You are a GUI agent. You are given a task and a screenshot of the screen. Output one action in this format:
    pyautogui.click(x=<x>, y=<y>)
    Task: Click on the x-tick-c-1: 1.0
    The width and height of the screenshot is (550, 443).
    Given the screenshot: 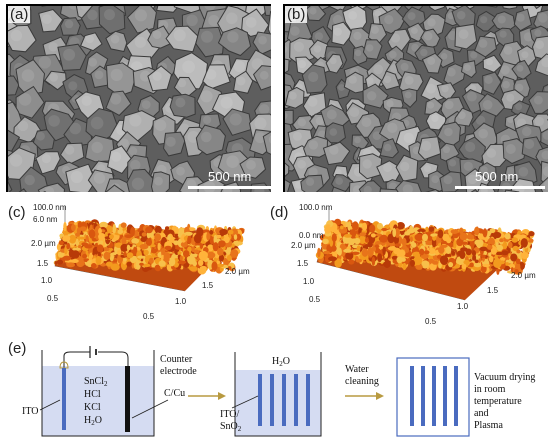 What is the action you would take?
    pyautogui.click(x=181, y=301)
    